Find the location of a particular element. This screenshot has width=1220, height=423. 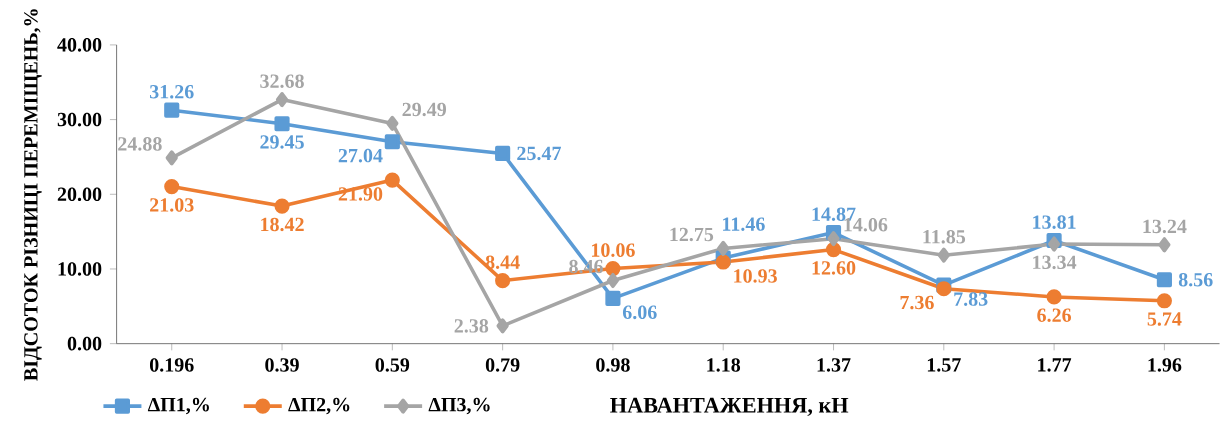

x-tick-label: 0.98 is located at coordinates (613, 365).